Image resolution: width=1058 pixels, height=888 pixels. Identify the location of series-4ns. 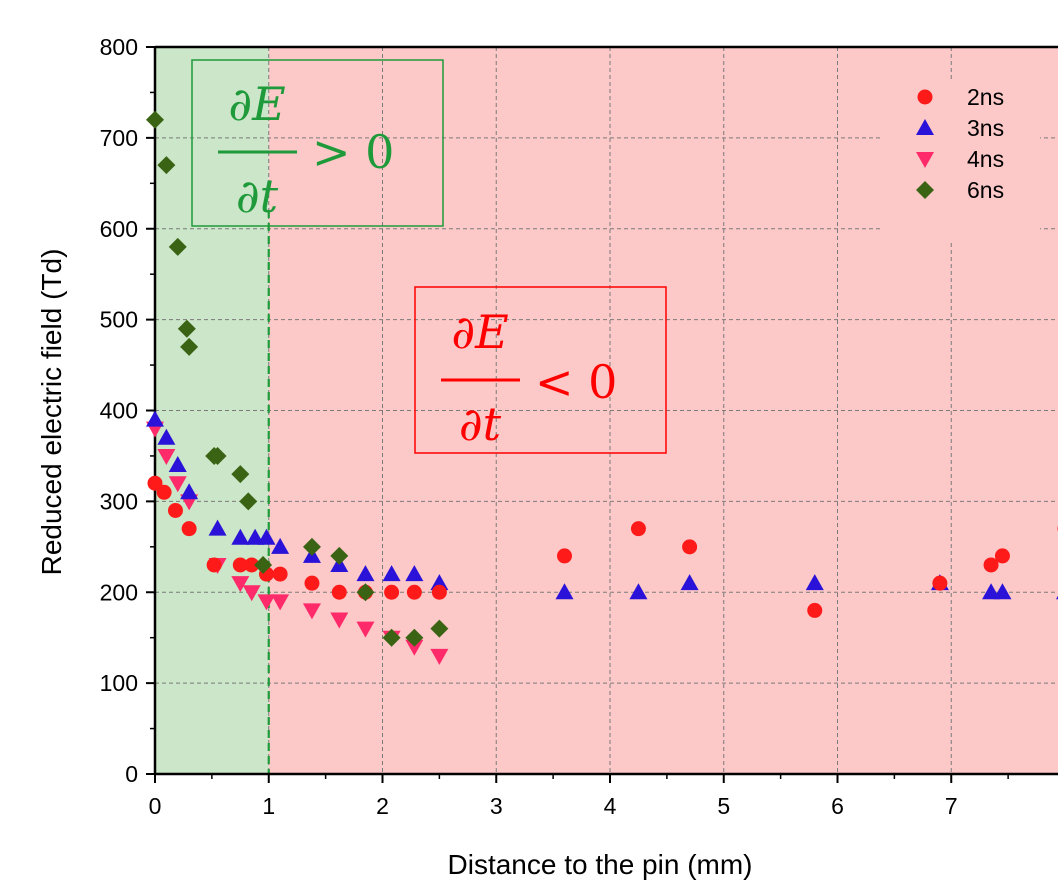
(297, 543).